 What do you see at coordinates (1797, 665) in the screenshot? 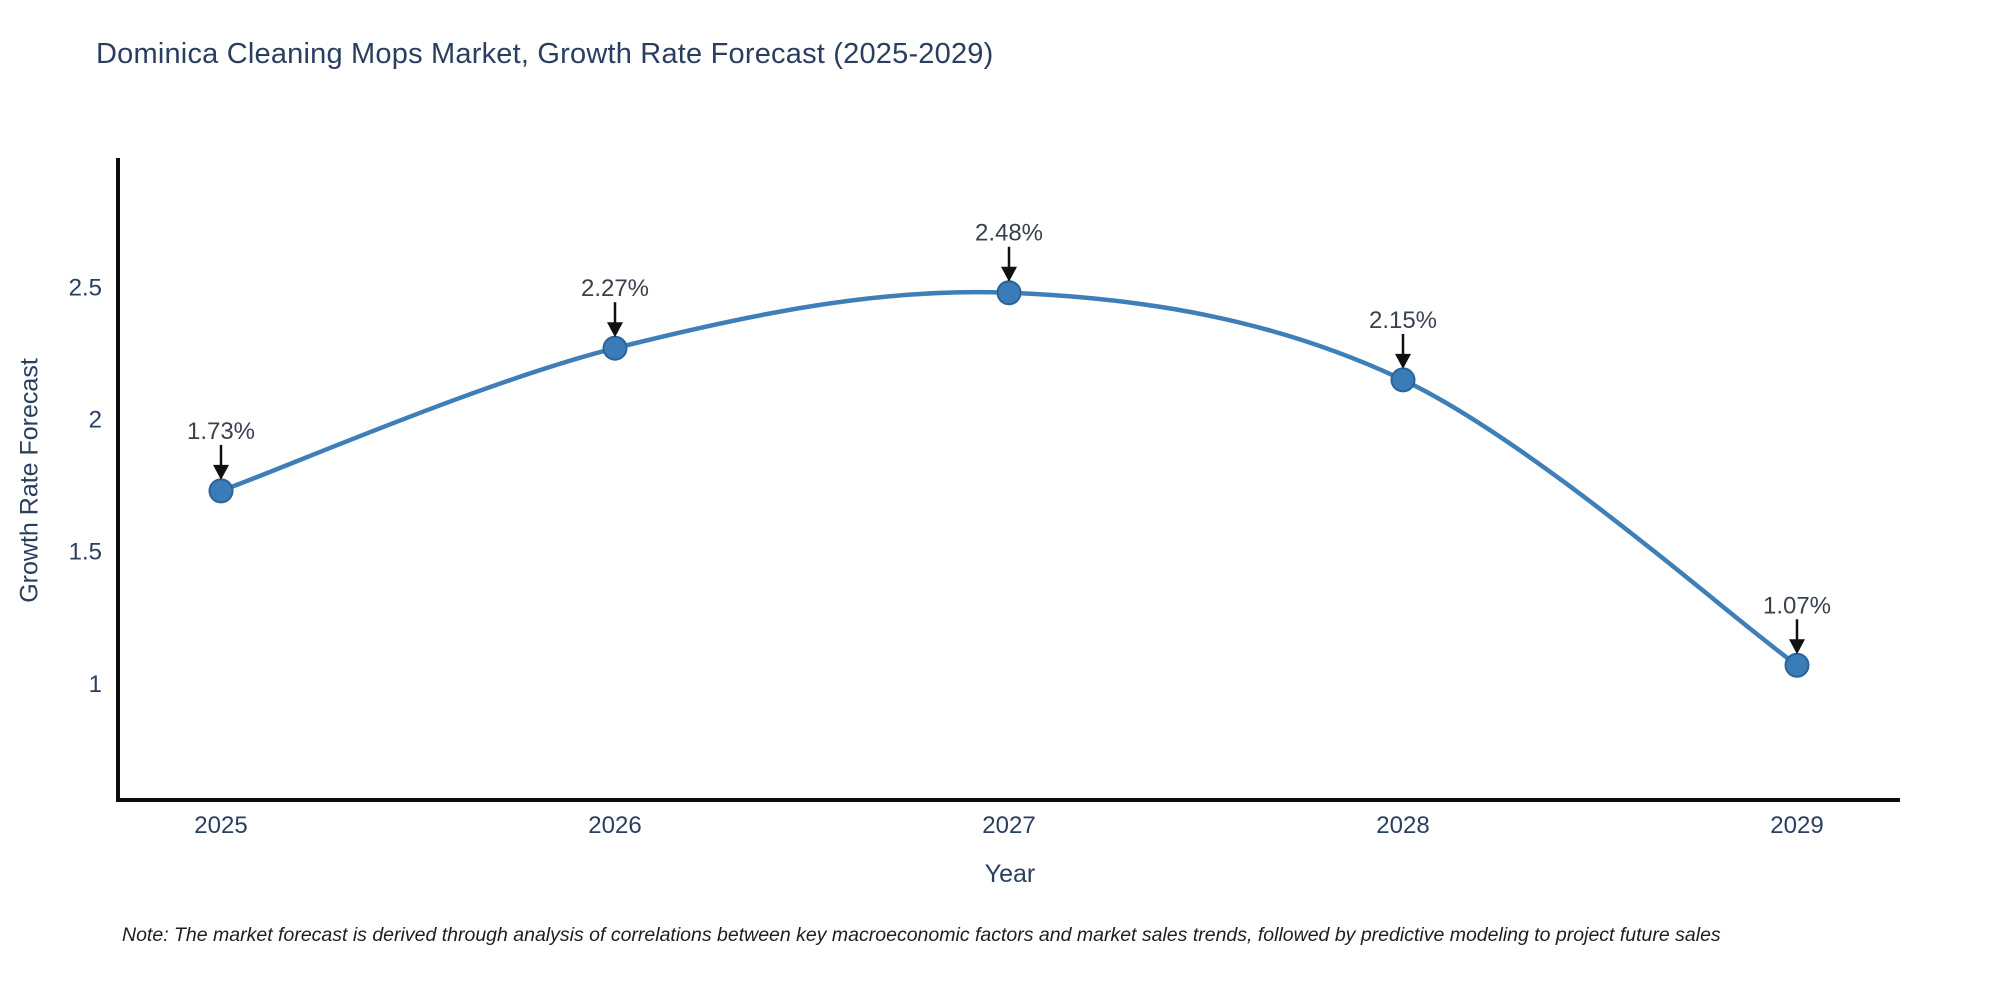
I see `data-point-2029` at bounding box center [1797, 665].